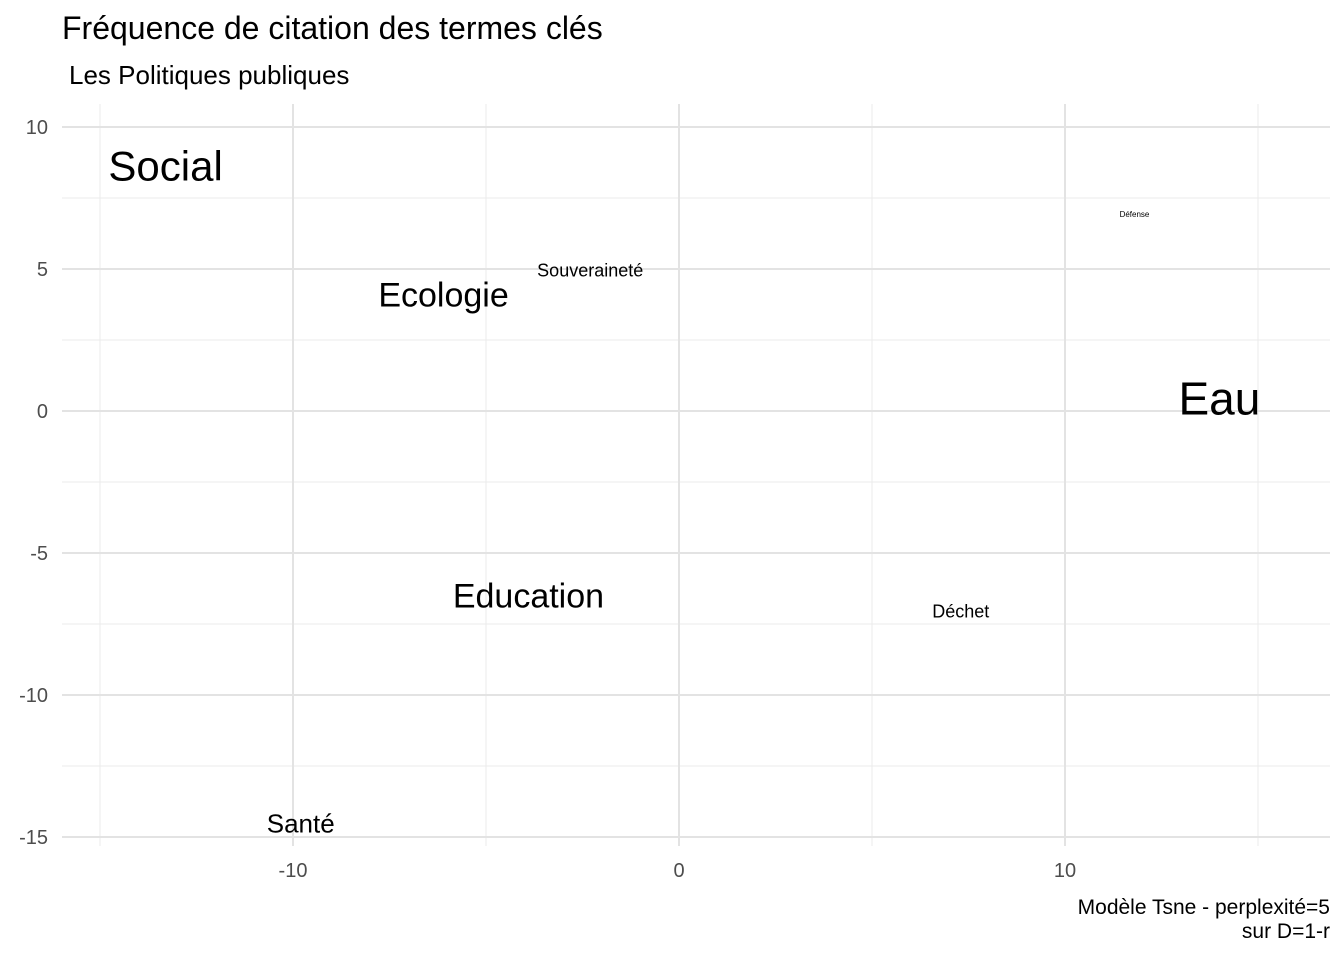 This screenshot has height=960, width=1344. Describe the element at coordinates (293, 871) in the screenshot. I see `x-tick-label: -10` at that location.